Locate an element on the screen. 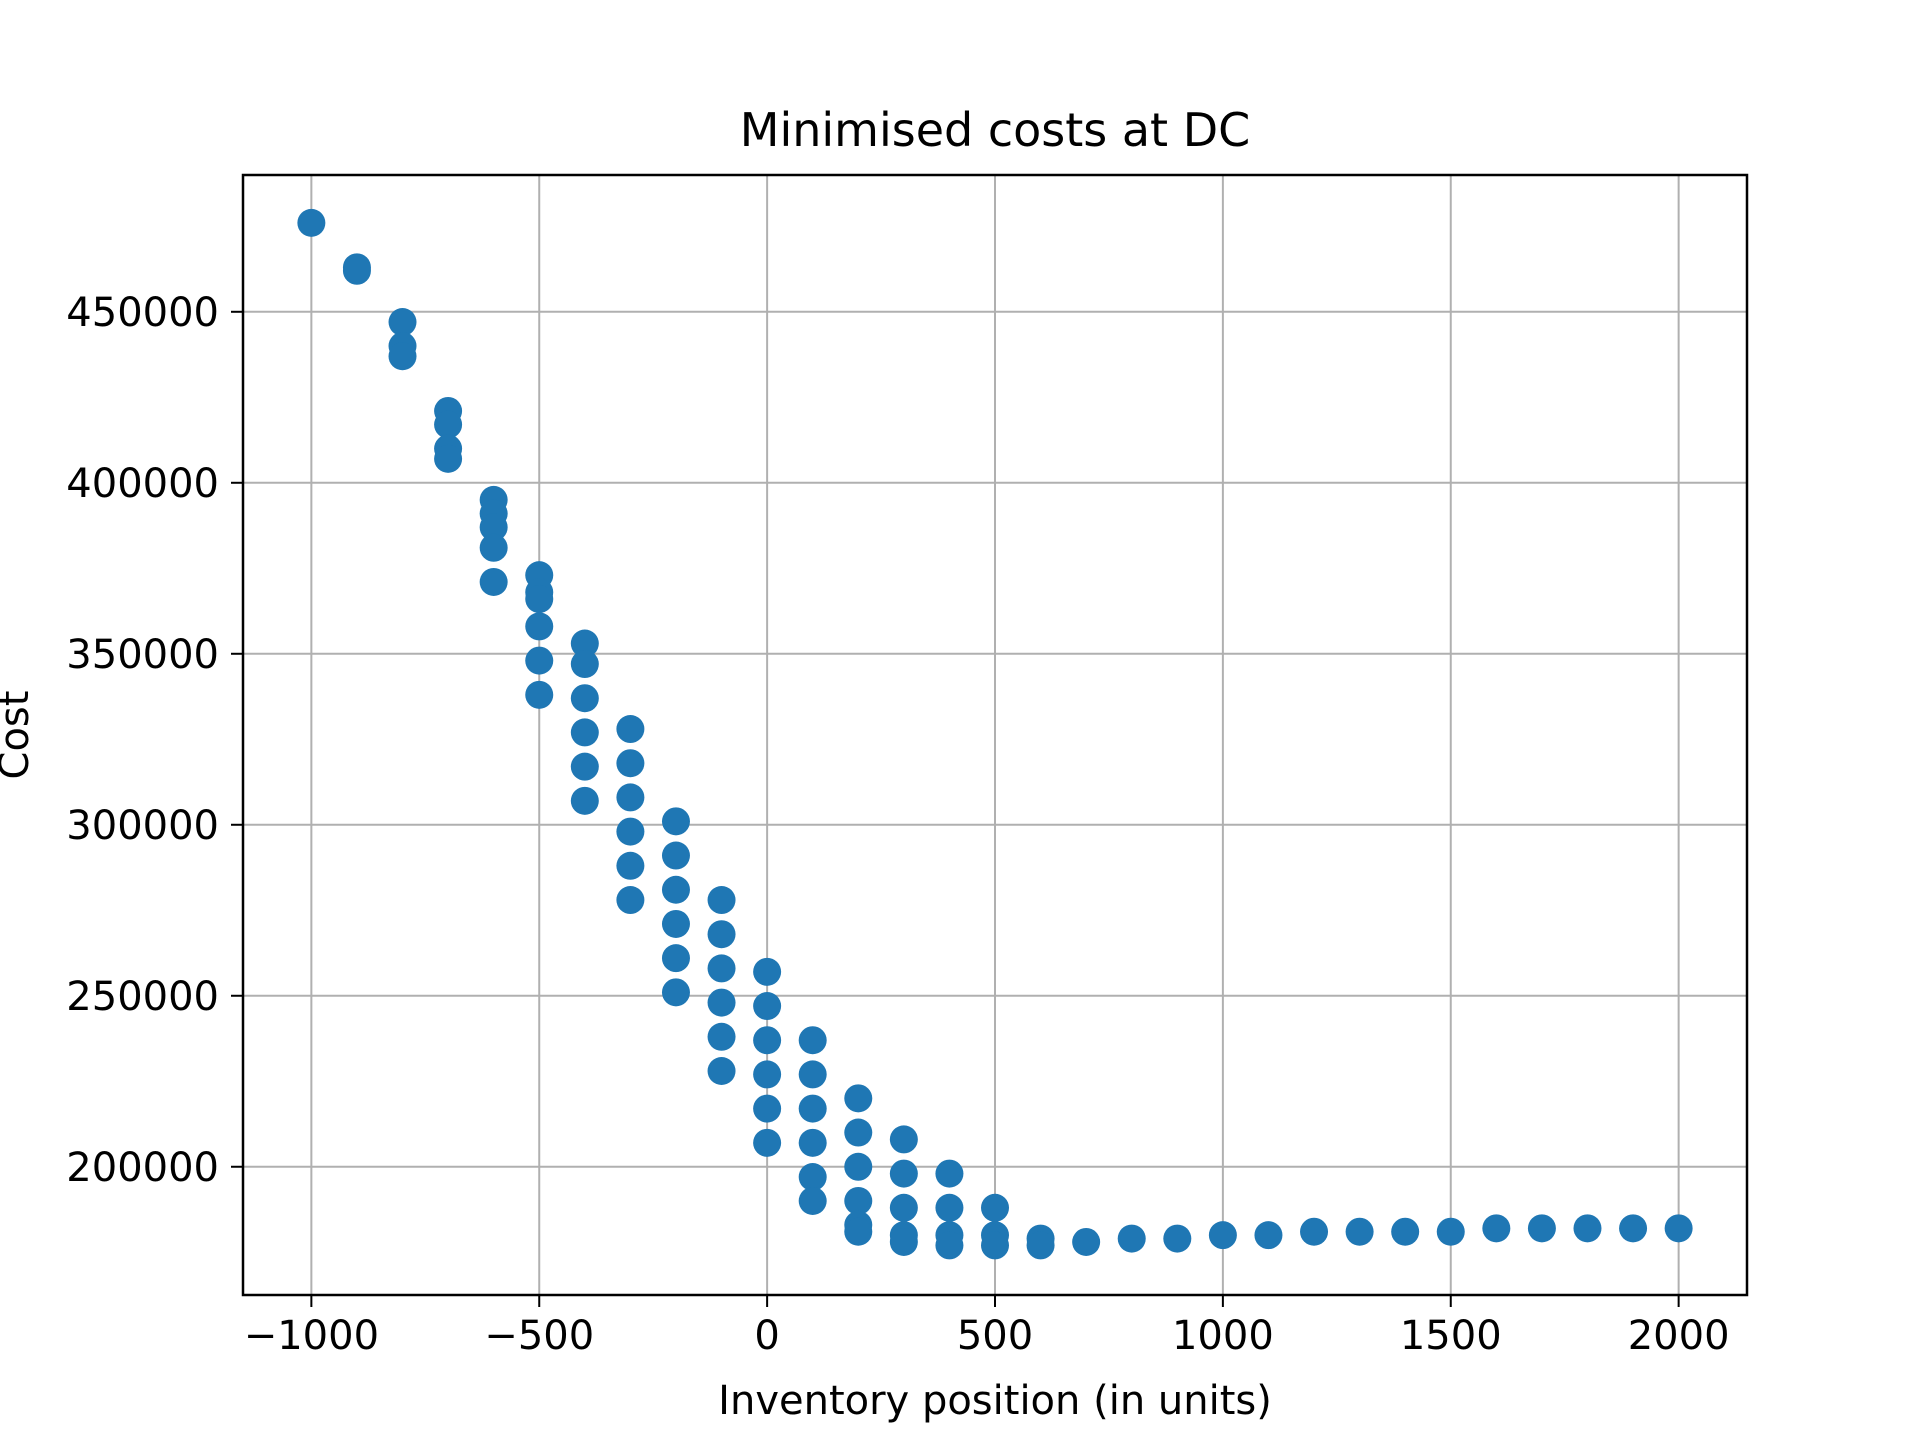  x-axis-ticks: −1000 −500 0 500 1000 1500 2000 is located at coordinates (987, 1327).